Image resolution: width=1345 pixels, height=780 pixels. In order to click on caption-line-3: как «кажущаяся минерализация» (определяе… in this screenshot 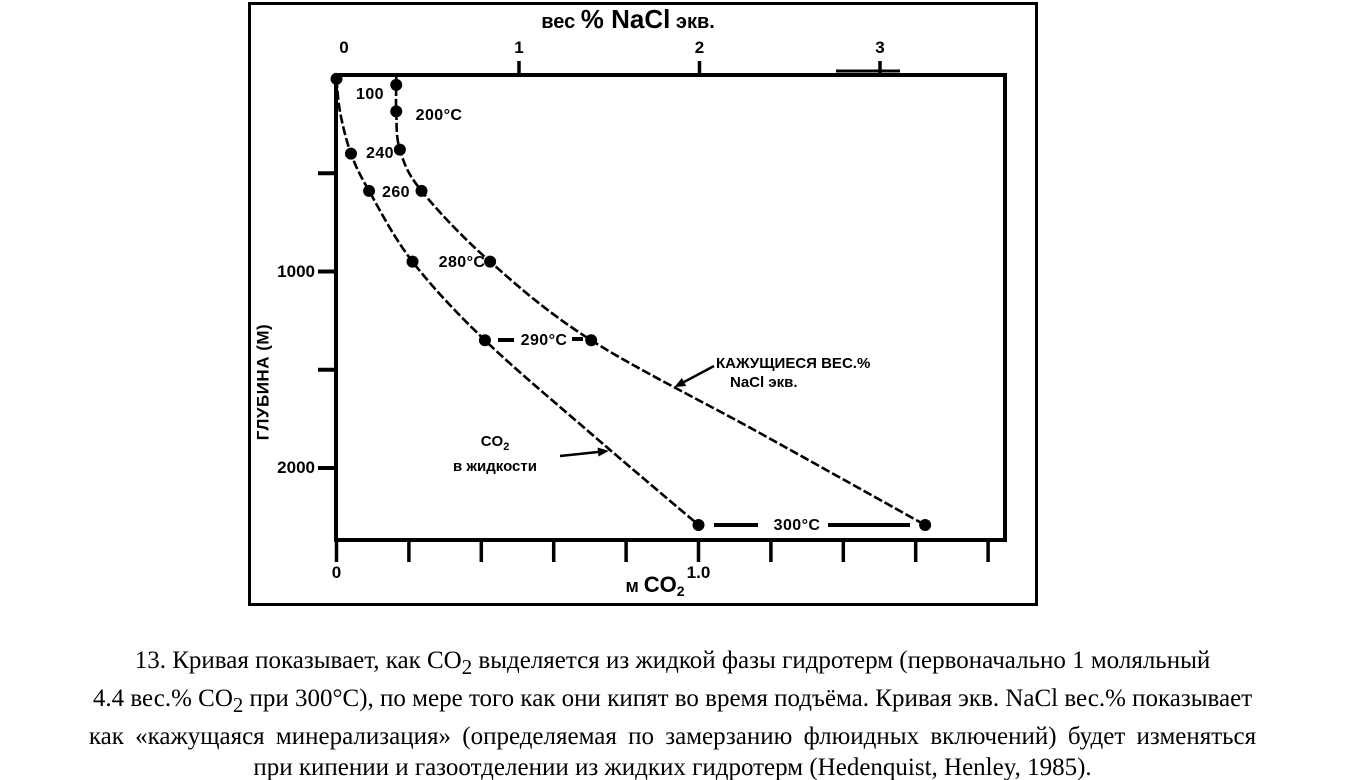, I will do `click(672, 736)`.